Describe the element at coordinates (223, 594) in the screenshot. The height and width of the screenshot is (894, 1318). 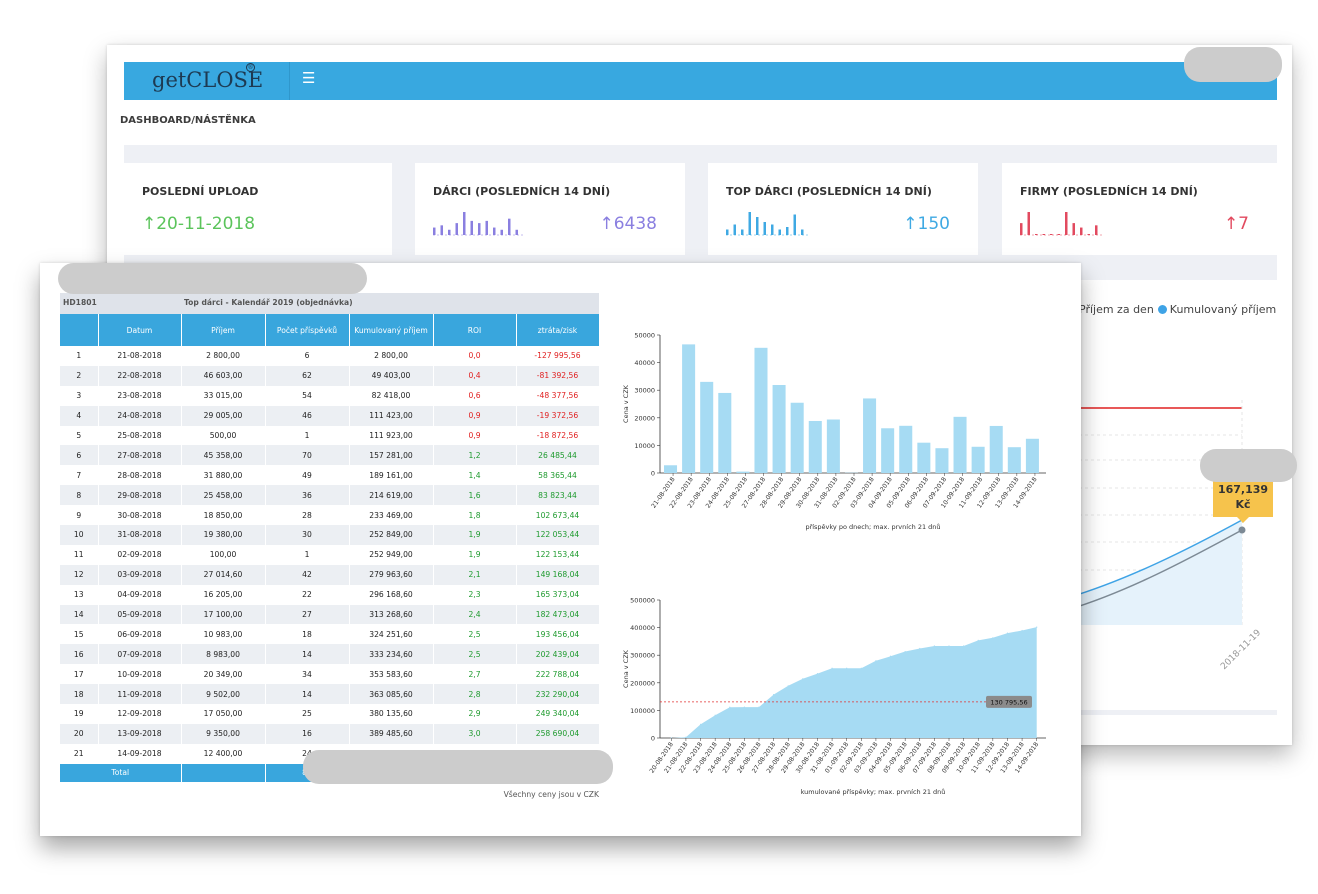
I see `table-cell: 16 205,00` at that location.